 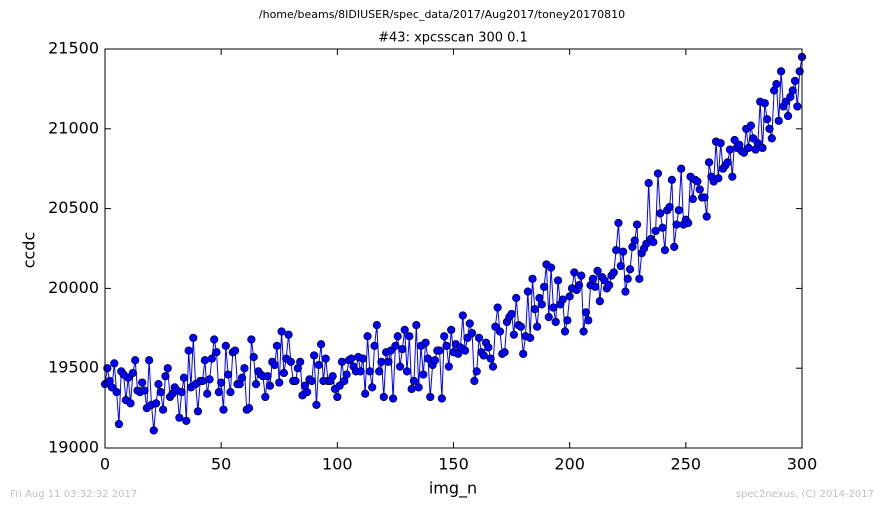 I want to click on chart-subtitle: #43: xpcsscan 300 0.1, so click(x=453, y=38).